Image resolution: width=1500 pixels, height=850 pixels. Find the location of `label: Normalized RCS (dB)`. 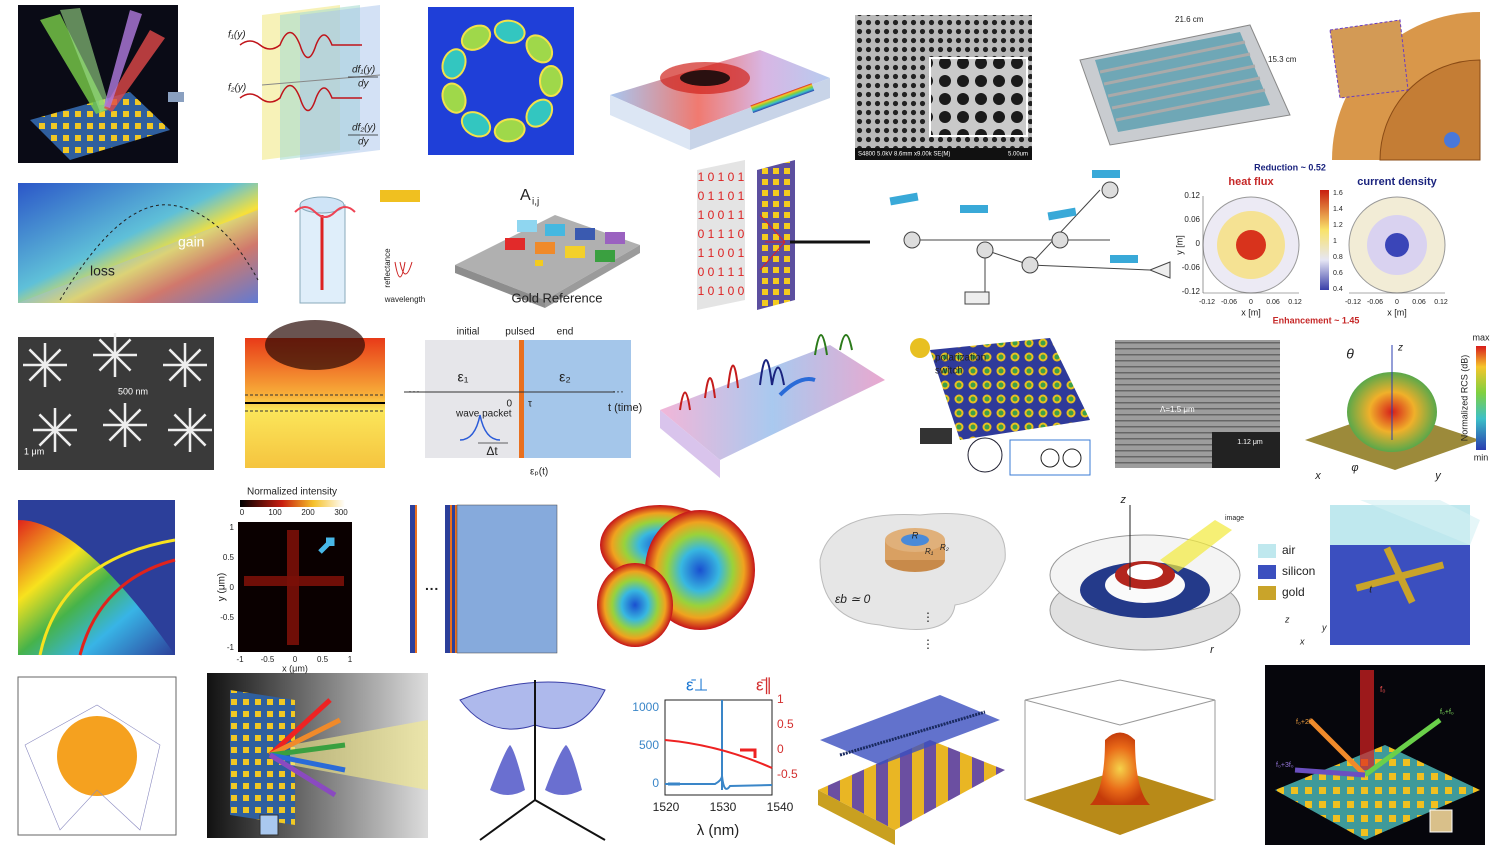

label: Normalized RCS (dB) is located at coordinates (1464, 398).